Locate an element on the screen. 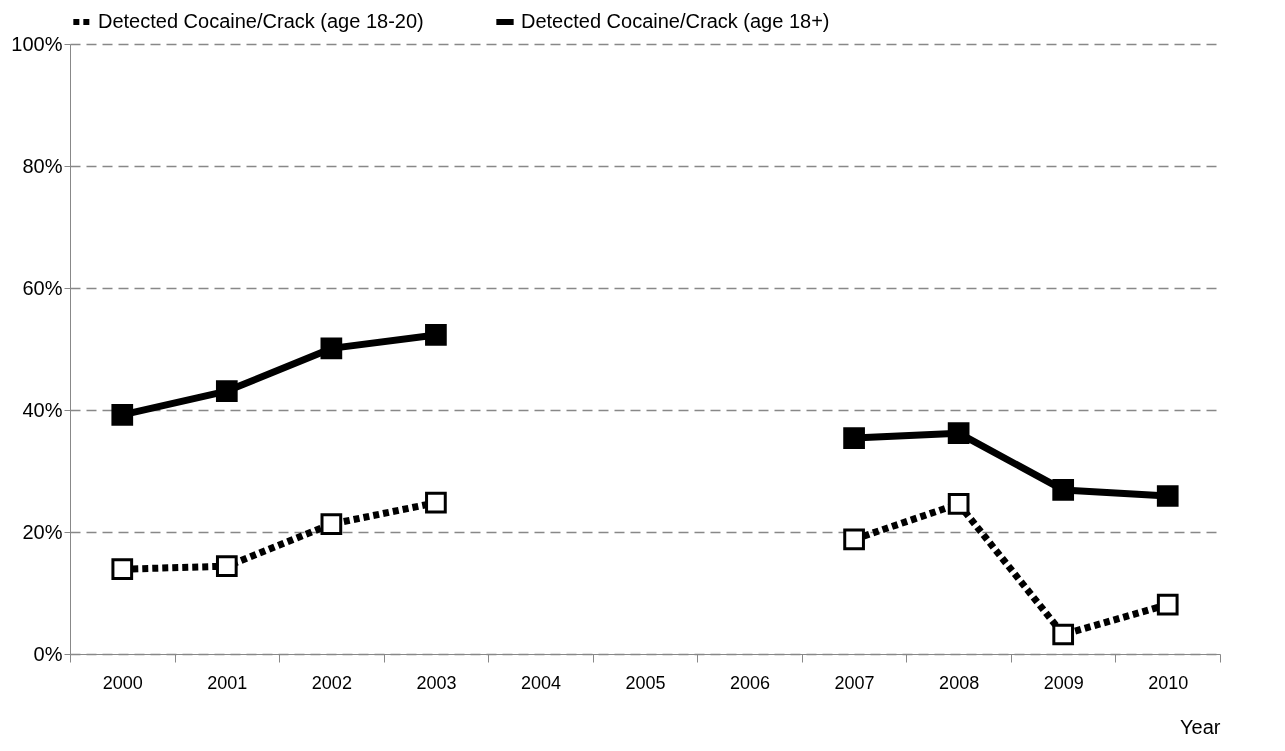  x-tick-label: 2003 is located at coordinates (436, 682).